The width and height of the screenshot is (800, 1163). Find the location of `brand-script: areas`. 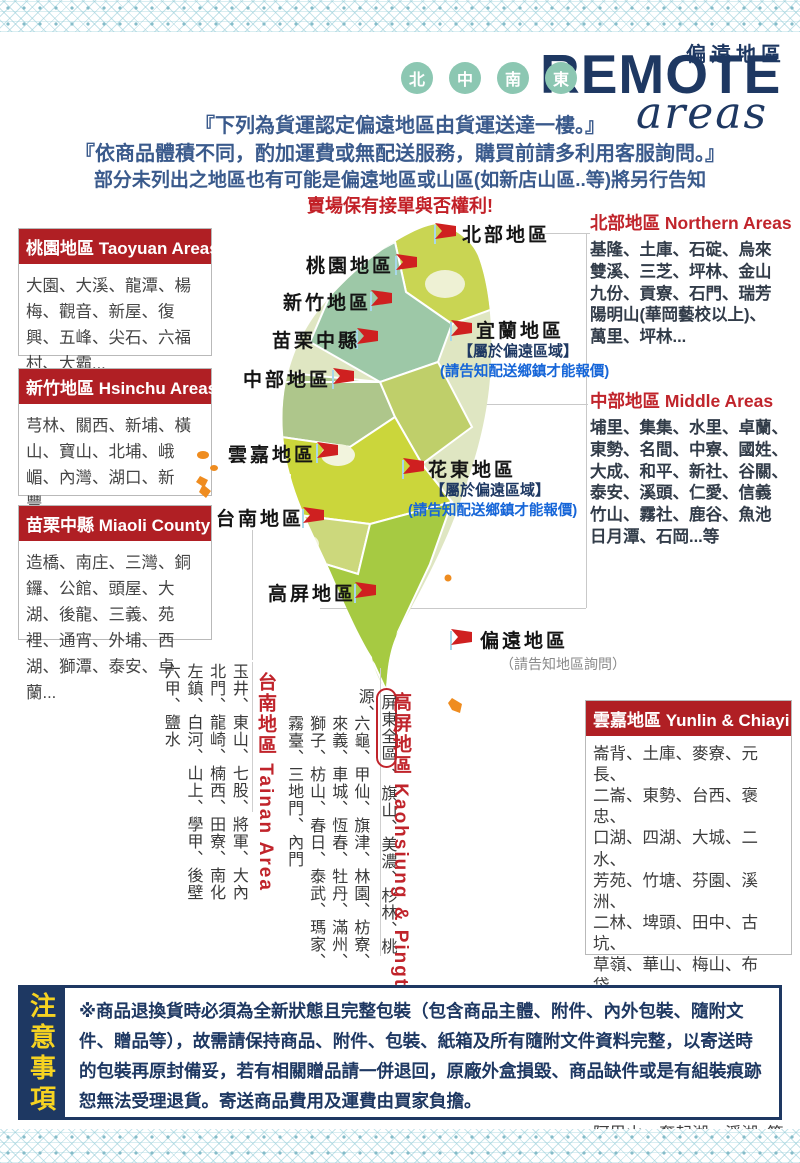

brand-script: areas is located at coordinates (702, 113).